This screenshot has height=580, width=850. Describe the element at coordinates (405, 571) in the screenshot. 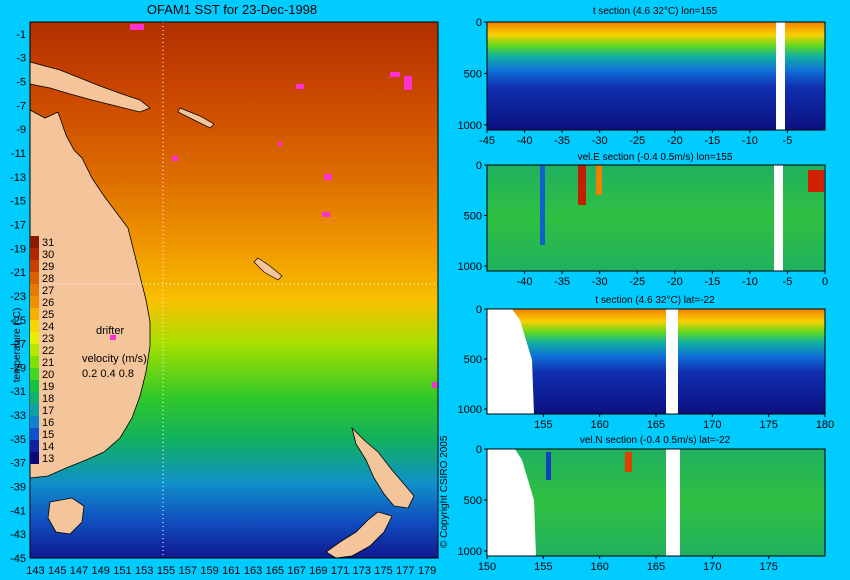

I see `map-x-tick-label: 177` at that location.